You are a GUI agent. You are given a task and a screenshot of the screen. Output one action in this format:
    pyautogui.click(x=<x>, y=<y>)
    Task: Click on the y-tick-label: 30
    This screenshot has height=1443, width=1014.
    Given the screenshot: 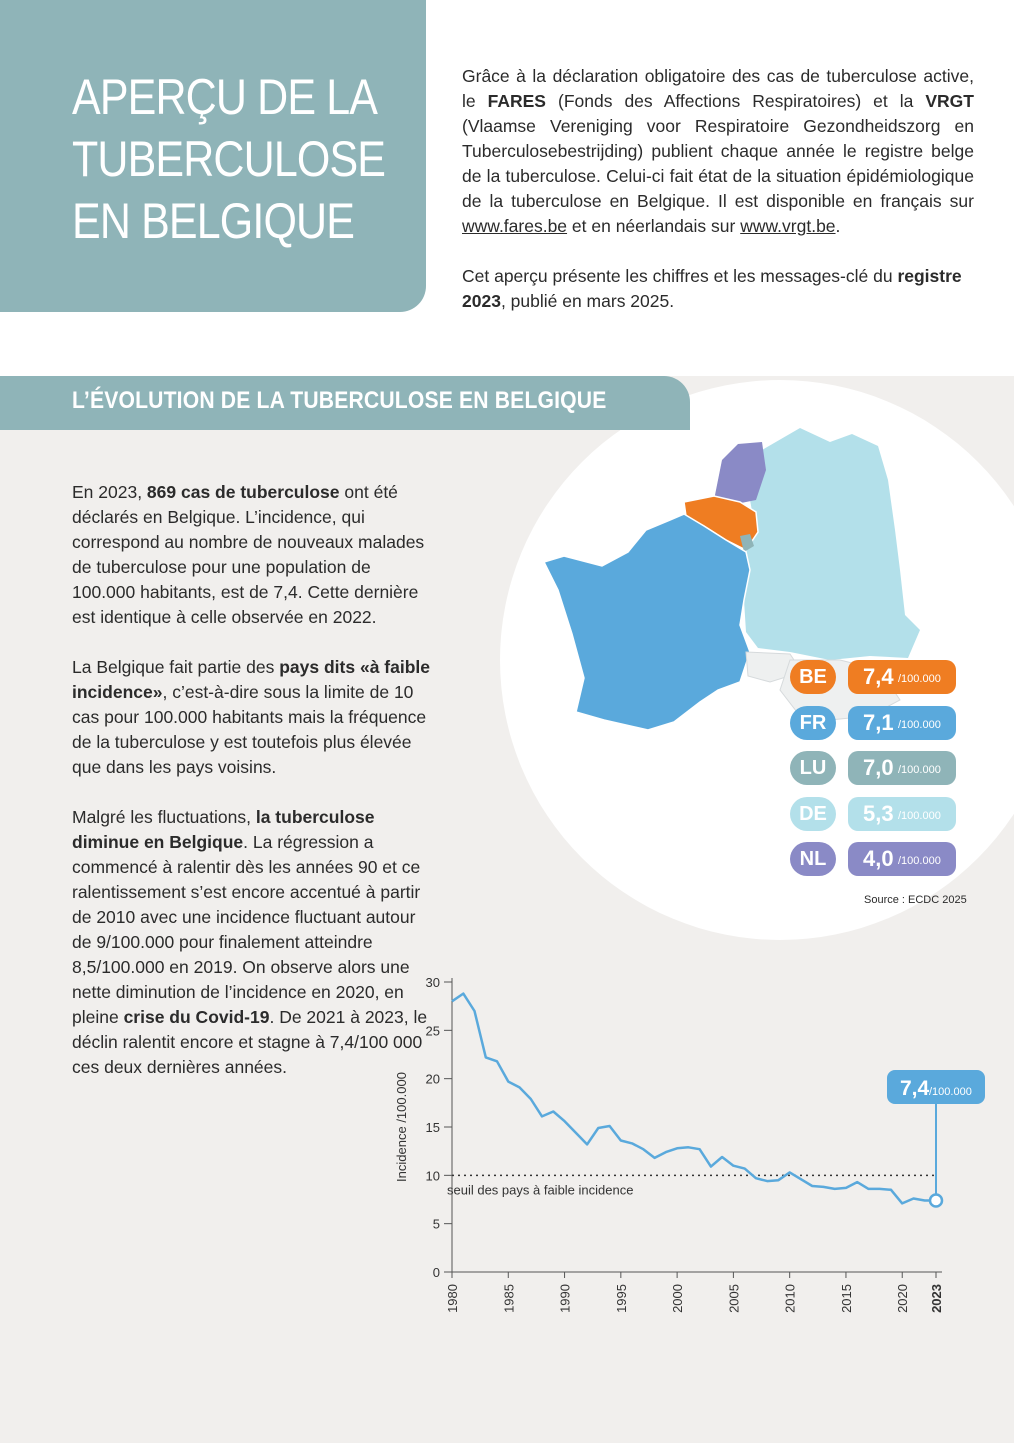 What is the action you would take?
    pyautogui.click(x=433, y=982)
    